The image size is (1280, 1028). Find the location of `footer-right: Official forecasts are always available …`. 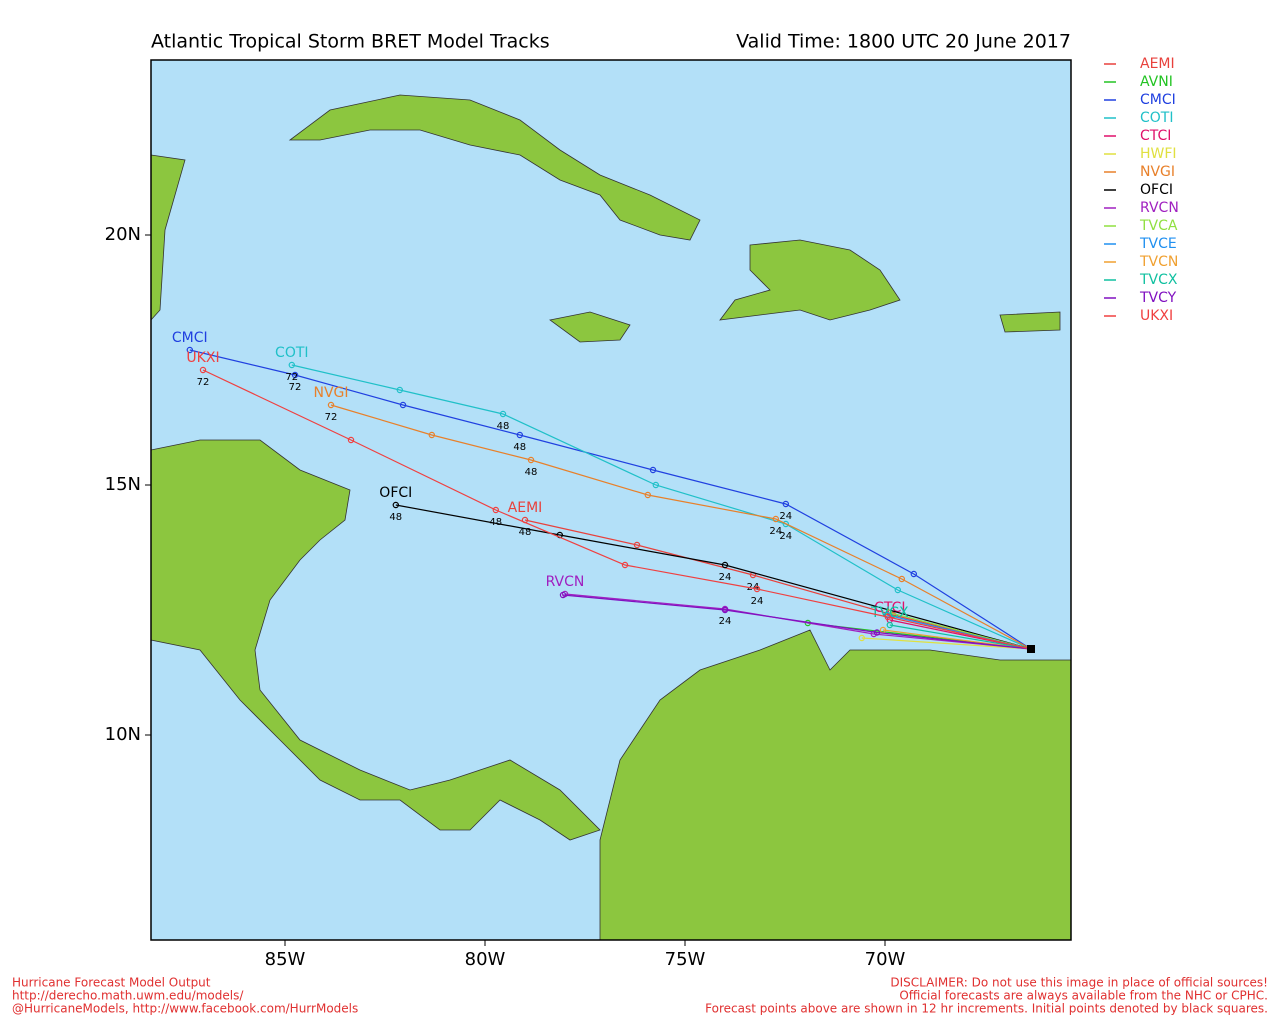

footer-right: Official forecasts are always available … is located at coordinates (1083, 996).